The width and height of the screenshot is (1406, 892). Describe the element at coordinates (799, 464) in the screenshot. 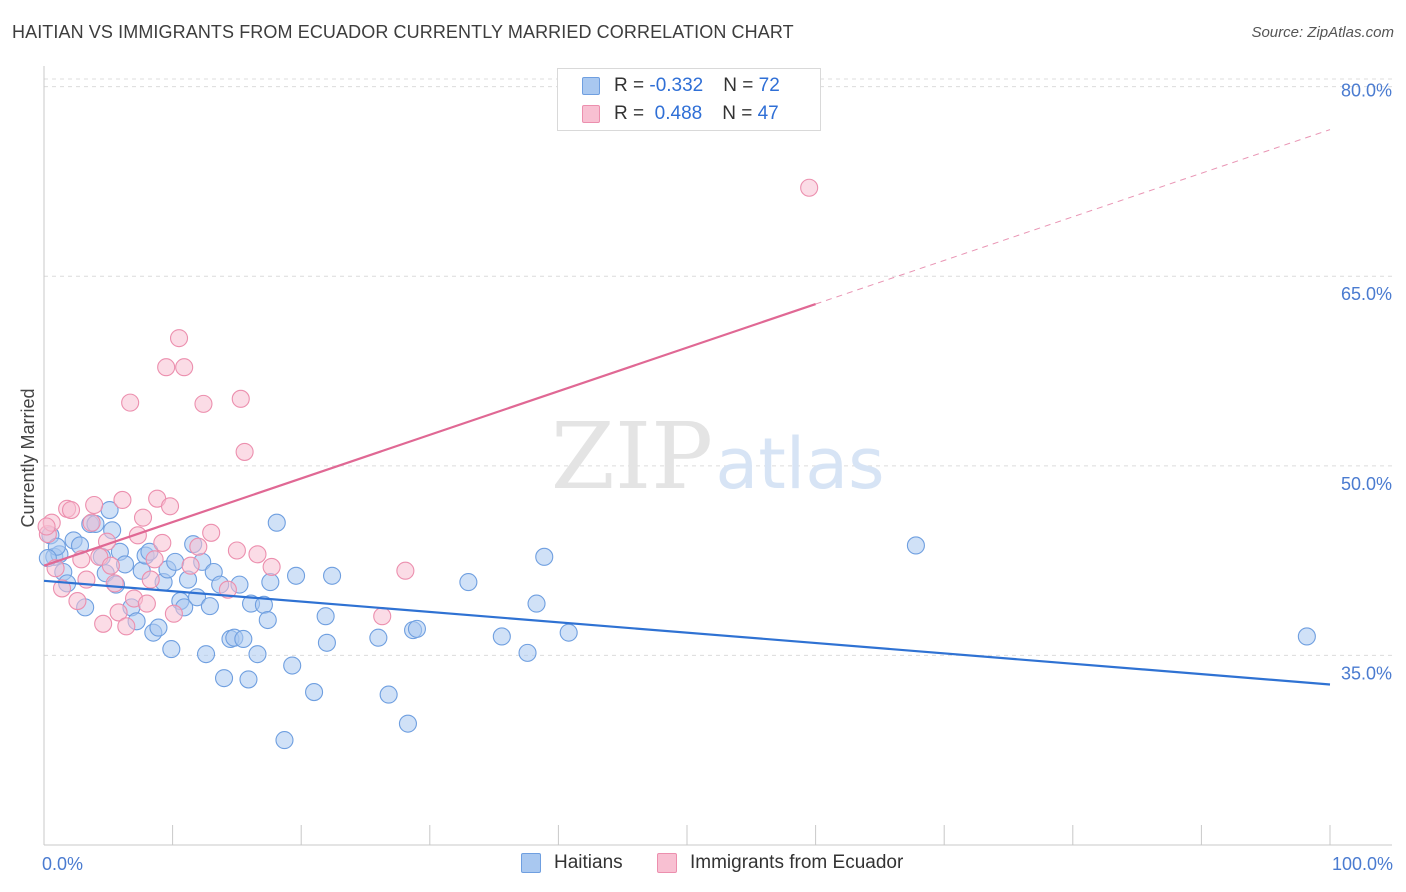

I see `watermark-atlas: atlas` at that location.